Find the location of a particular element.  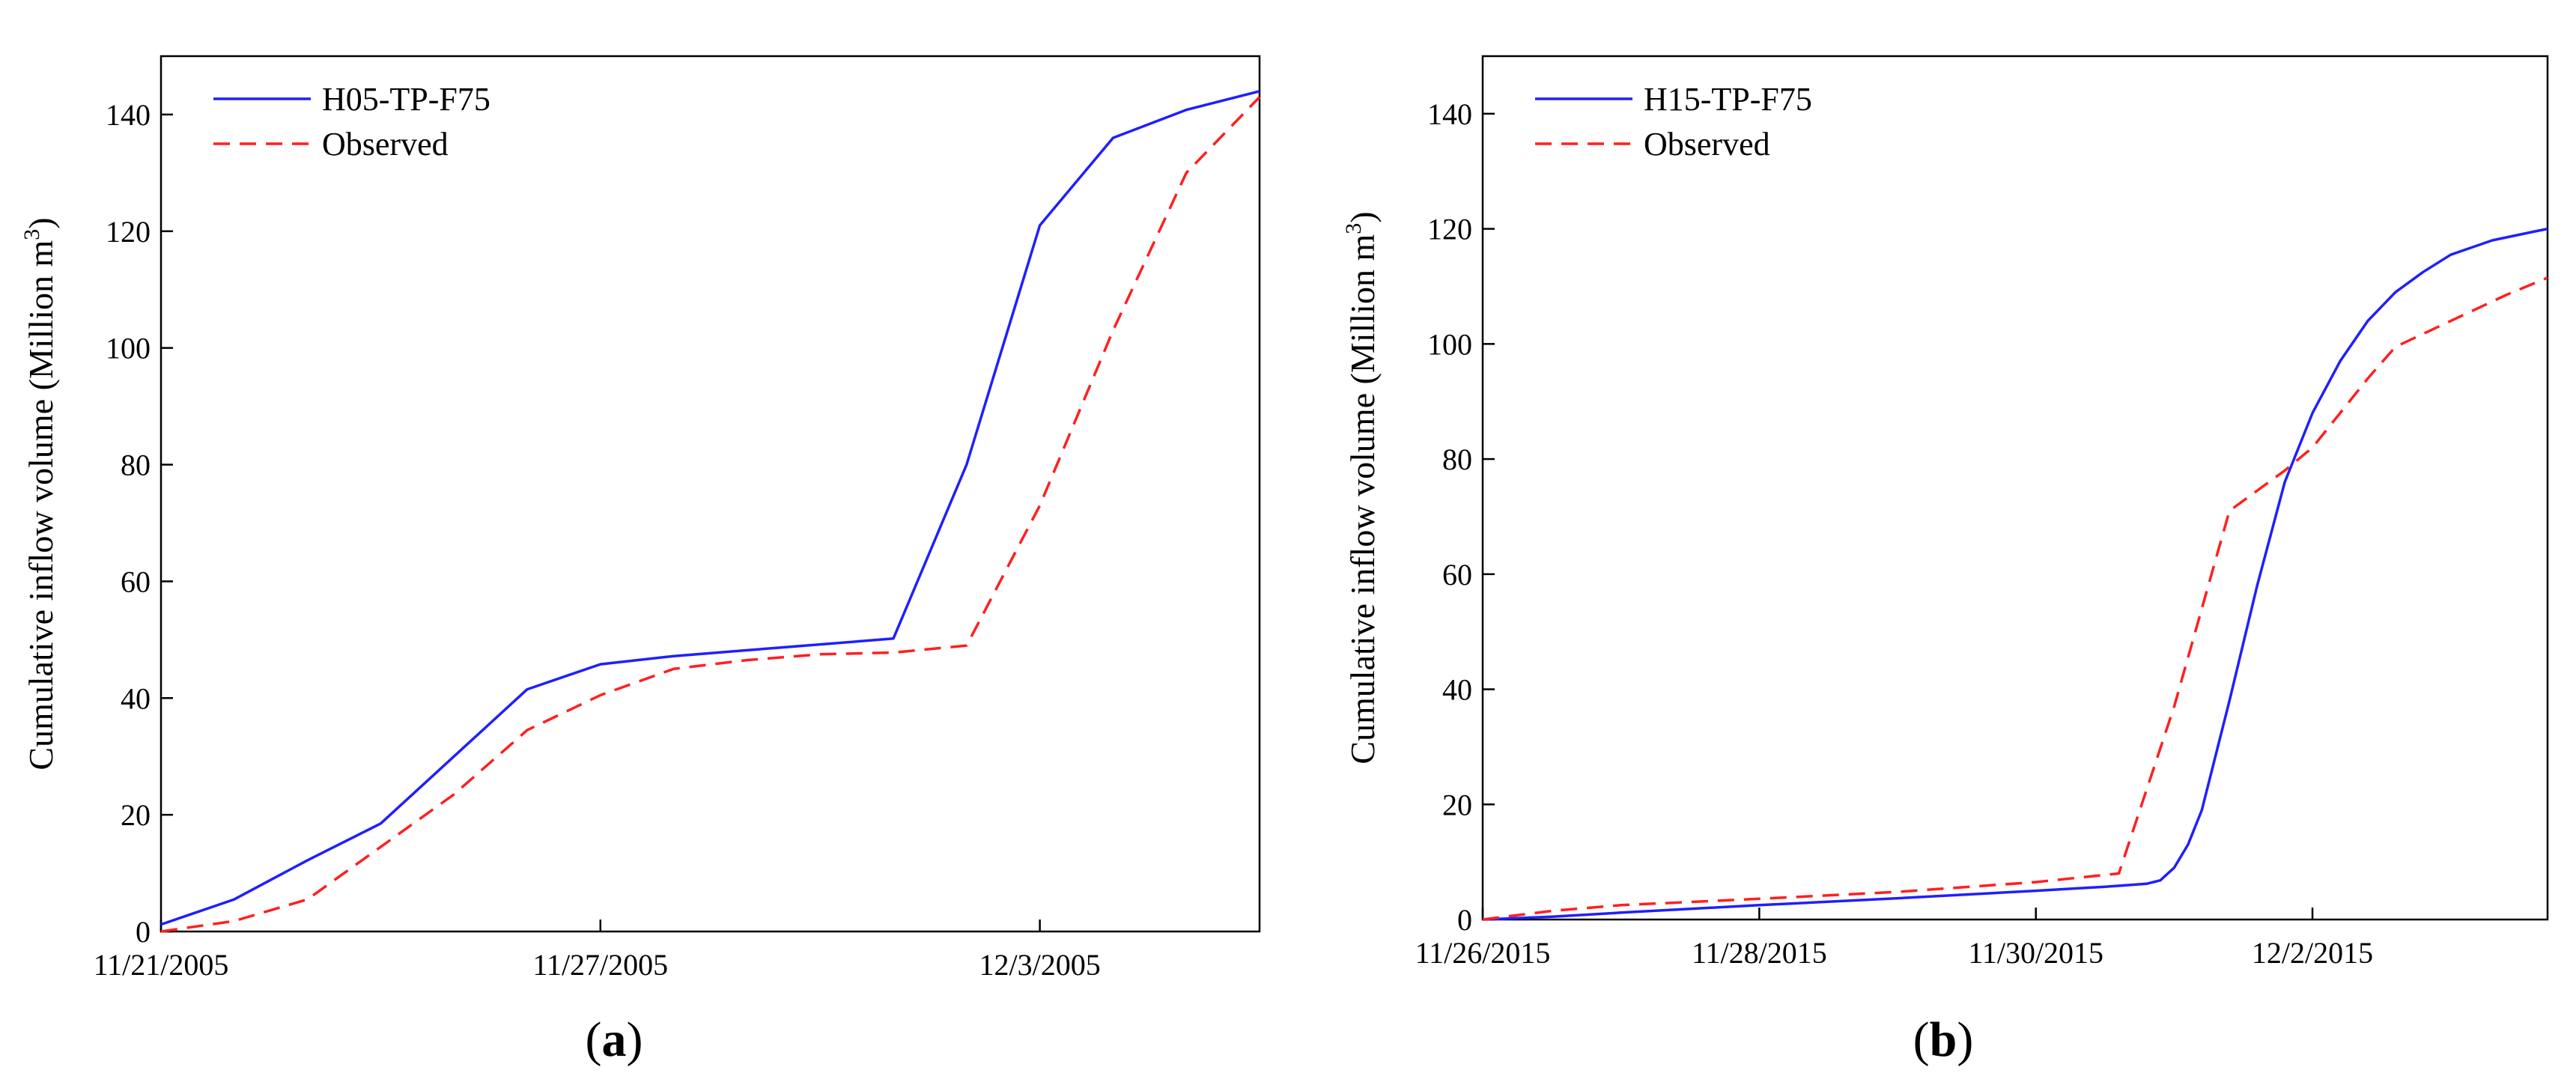

x-tick-label: 11/21/2005 is located at coordinates (161, 965).